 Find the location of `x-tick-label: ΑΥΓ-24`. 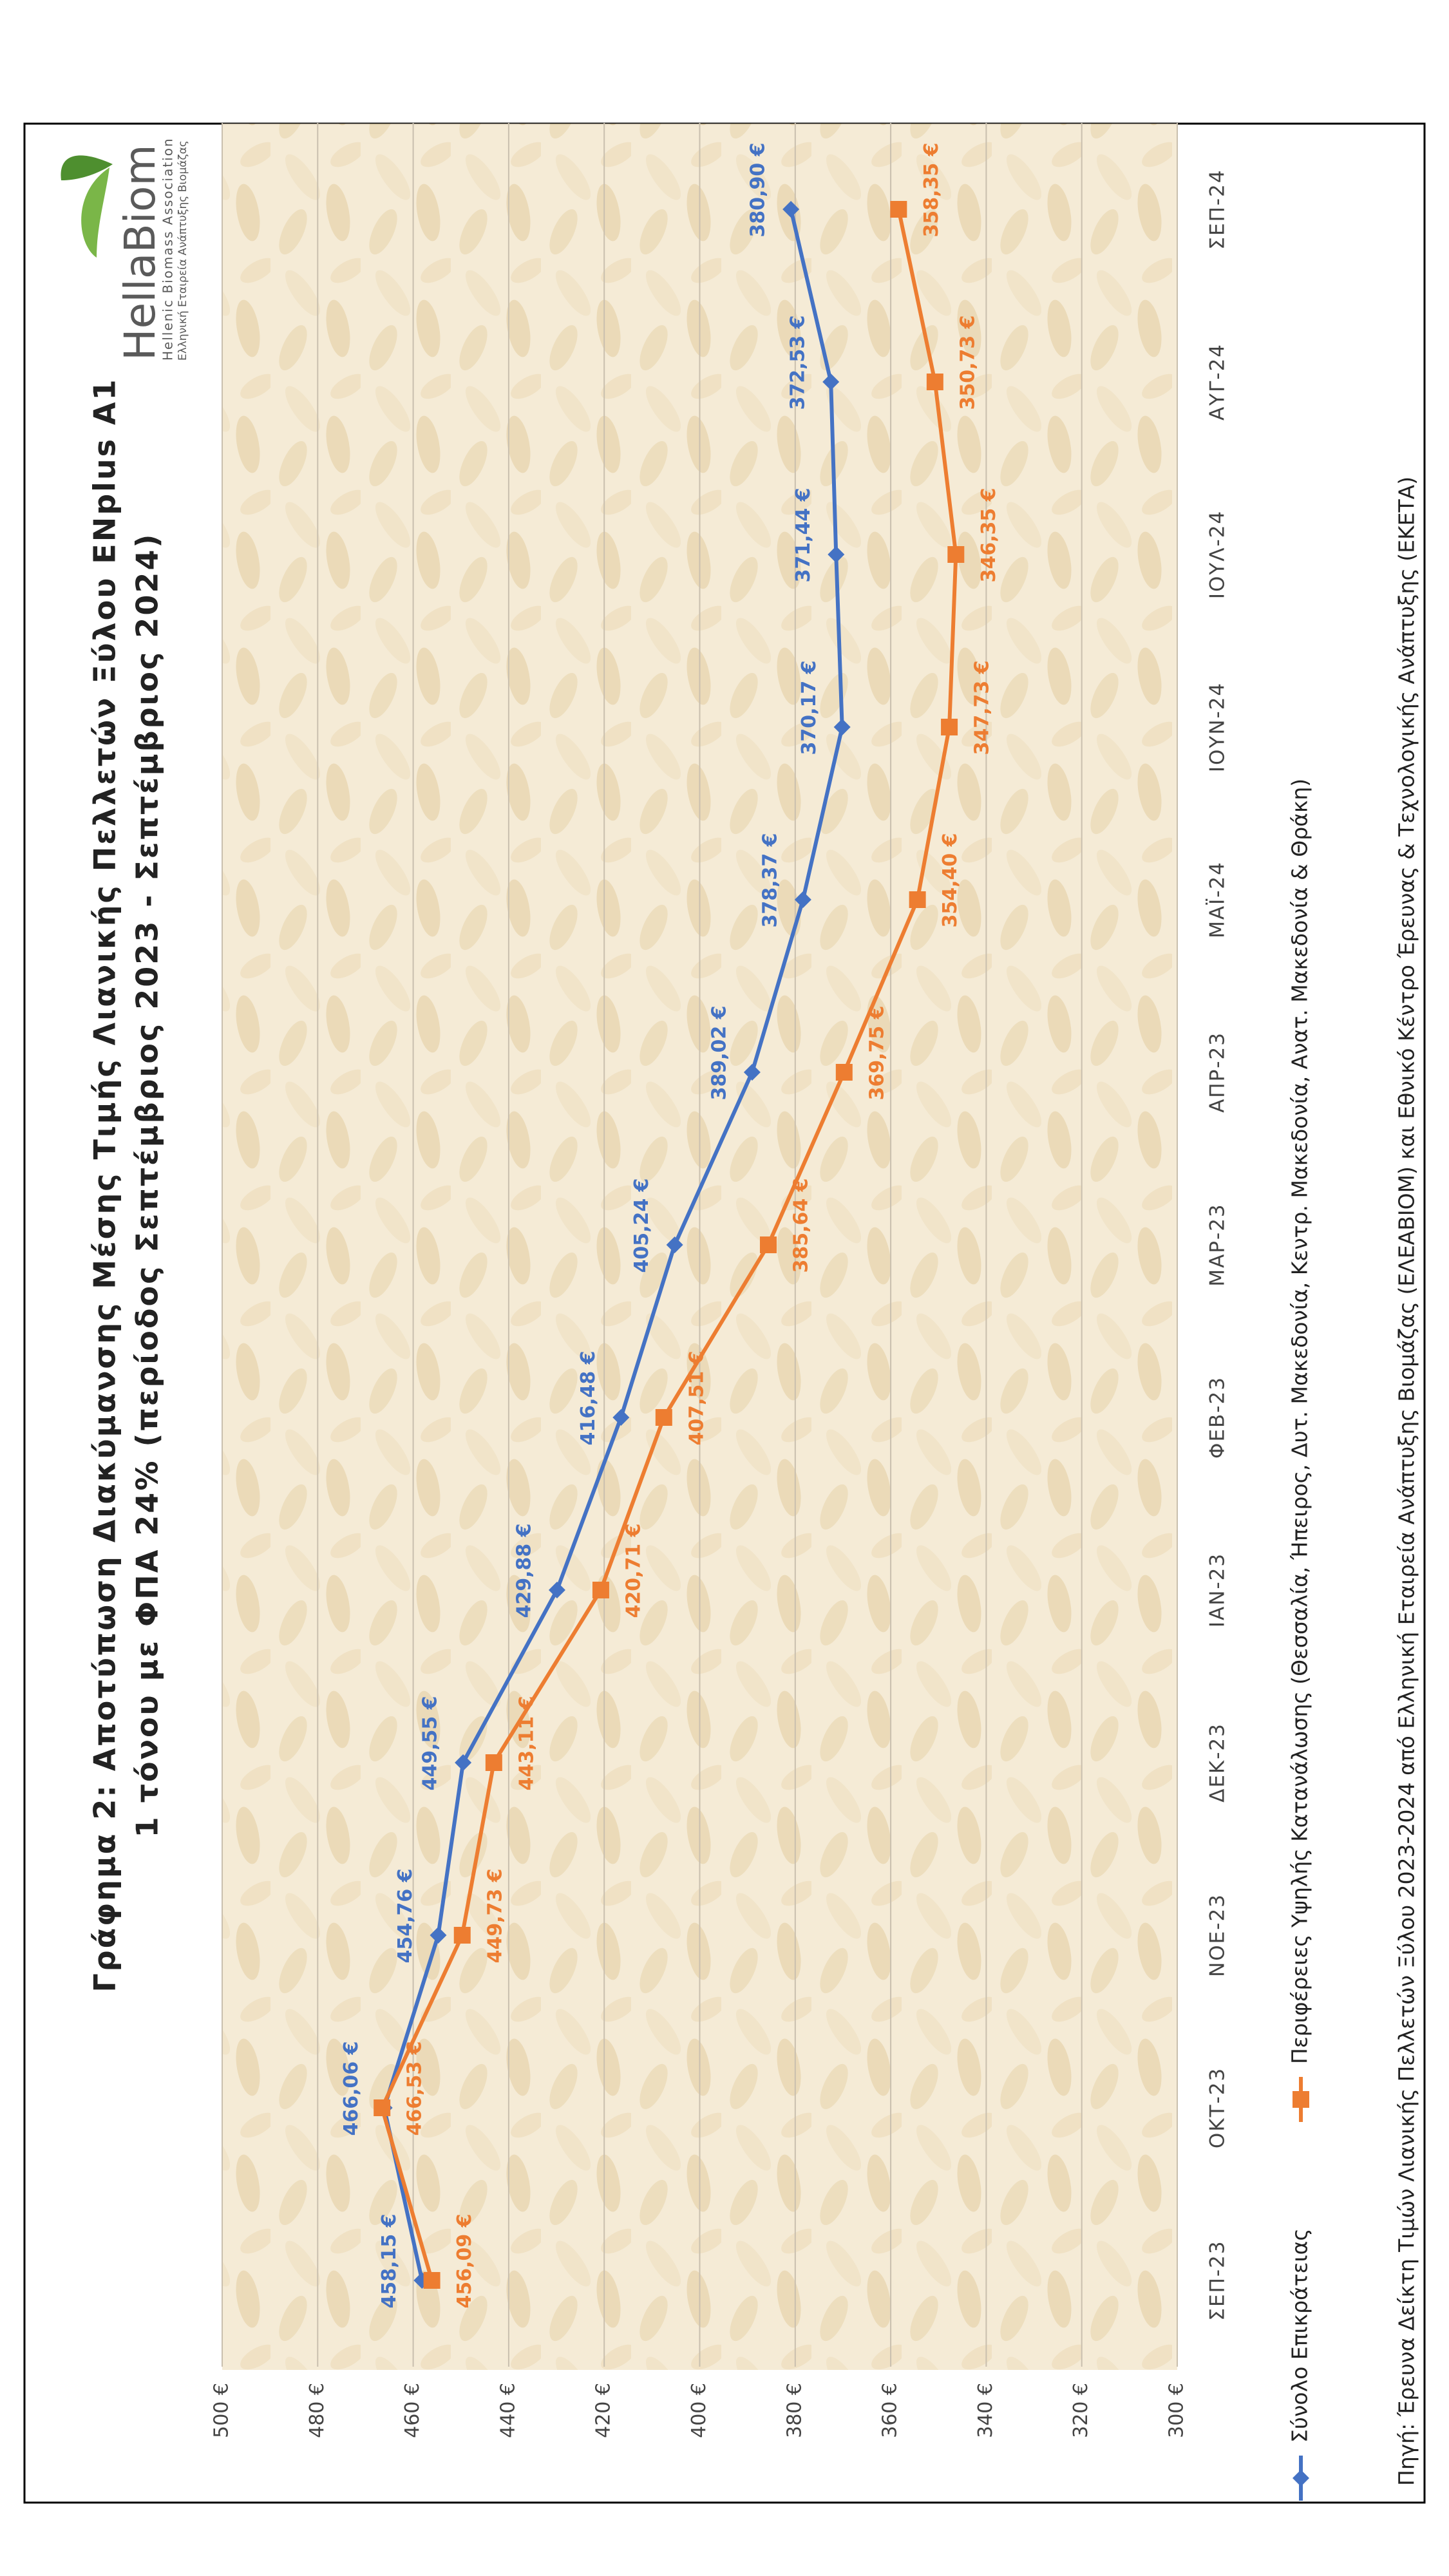

x-tick-label: ΑΥΓ-24 is located at coordinates (1218, 382).